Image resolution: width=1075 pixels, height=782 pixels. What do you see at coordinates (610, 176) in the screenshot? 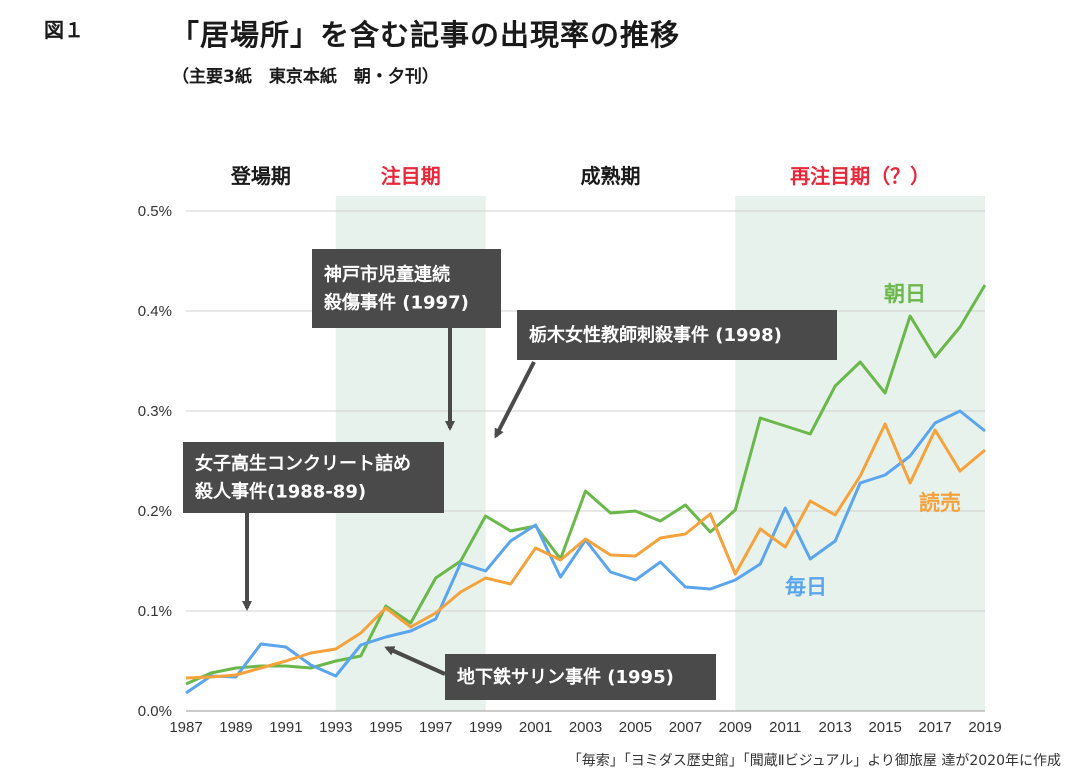
I see `period-label-2: 成熟期` at bounding box center [610, 176].